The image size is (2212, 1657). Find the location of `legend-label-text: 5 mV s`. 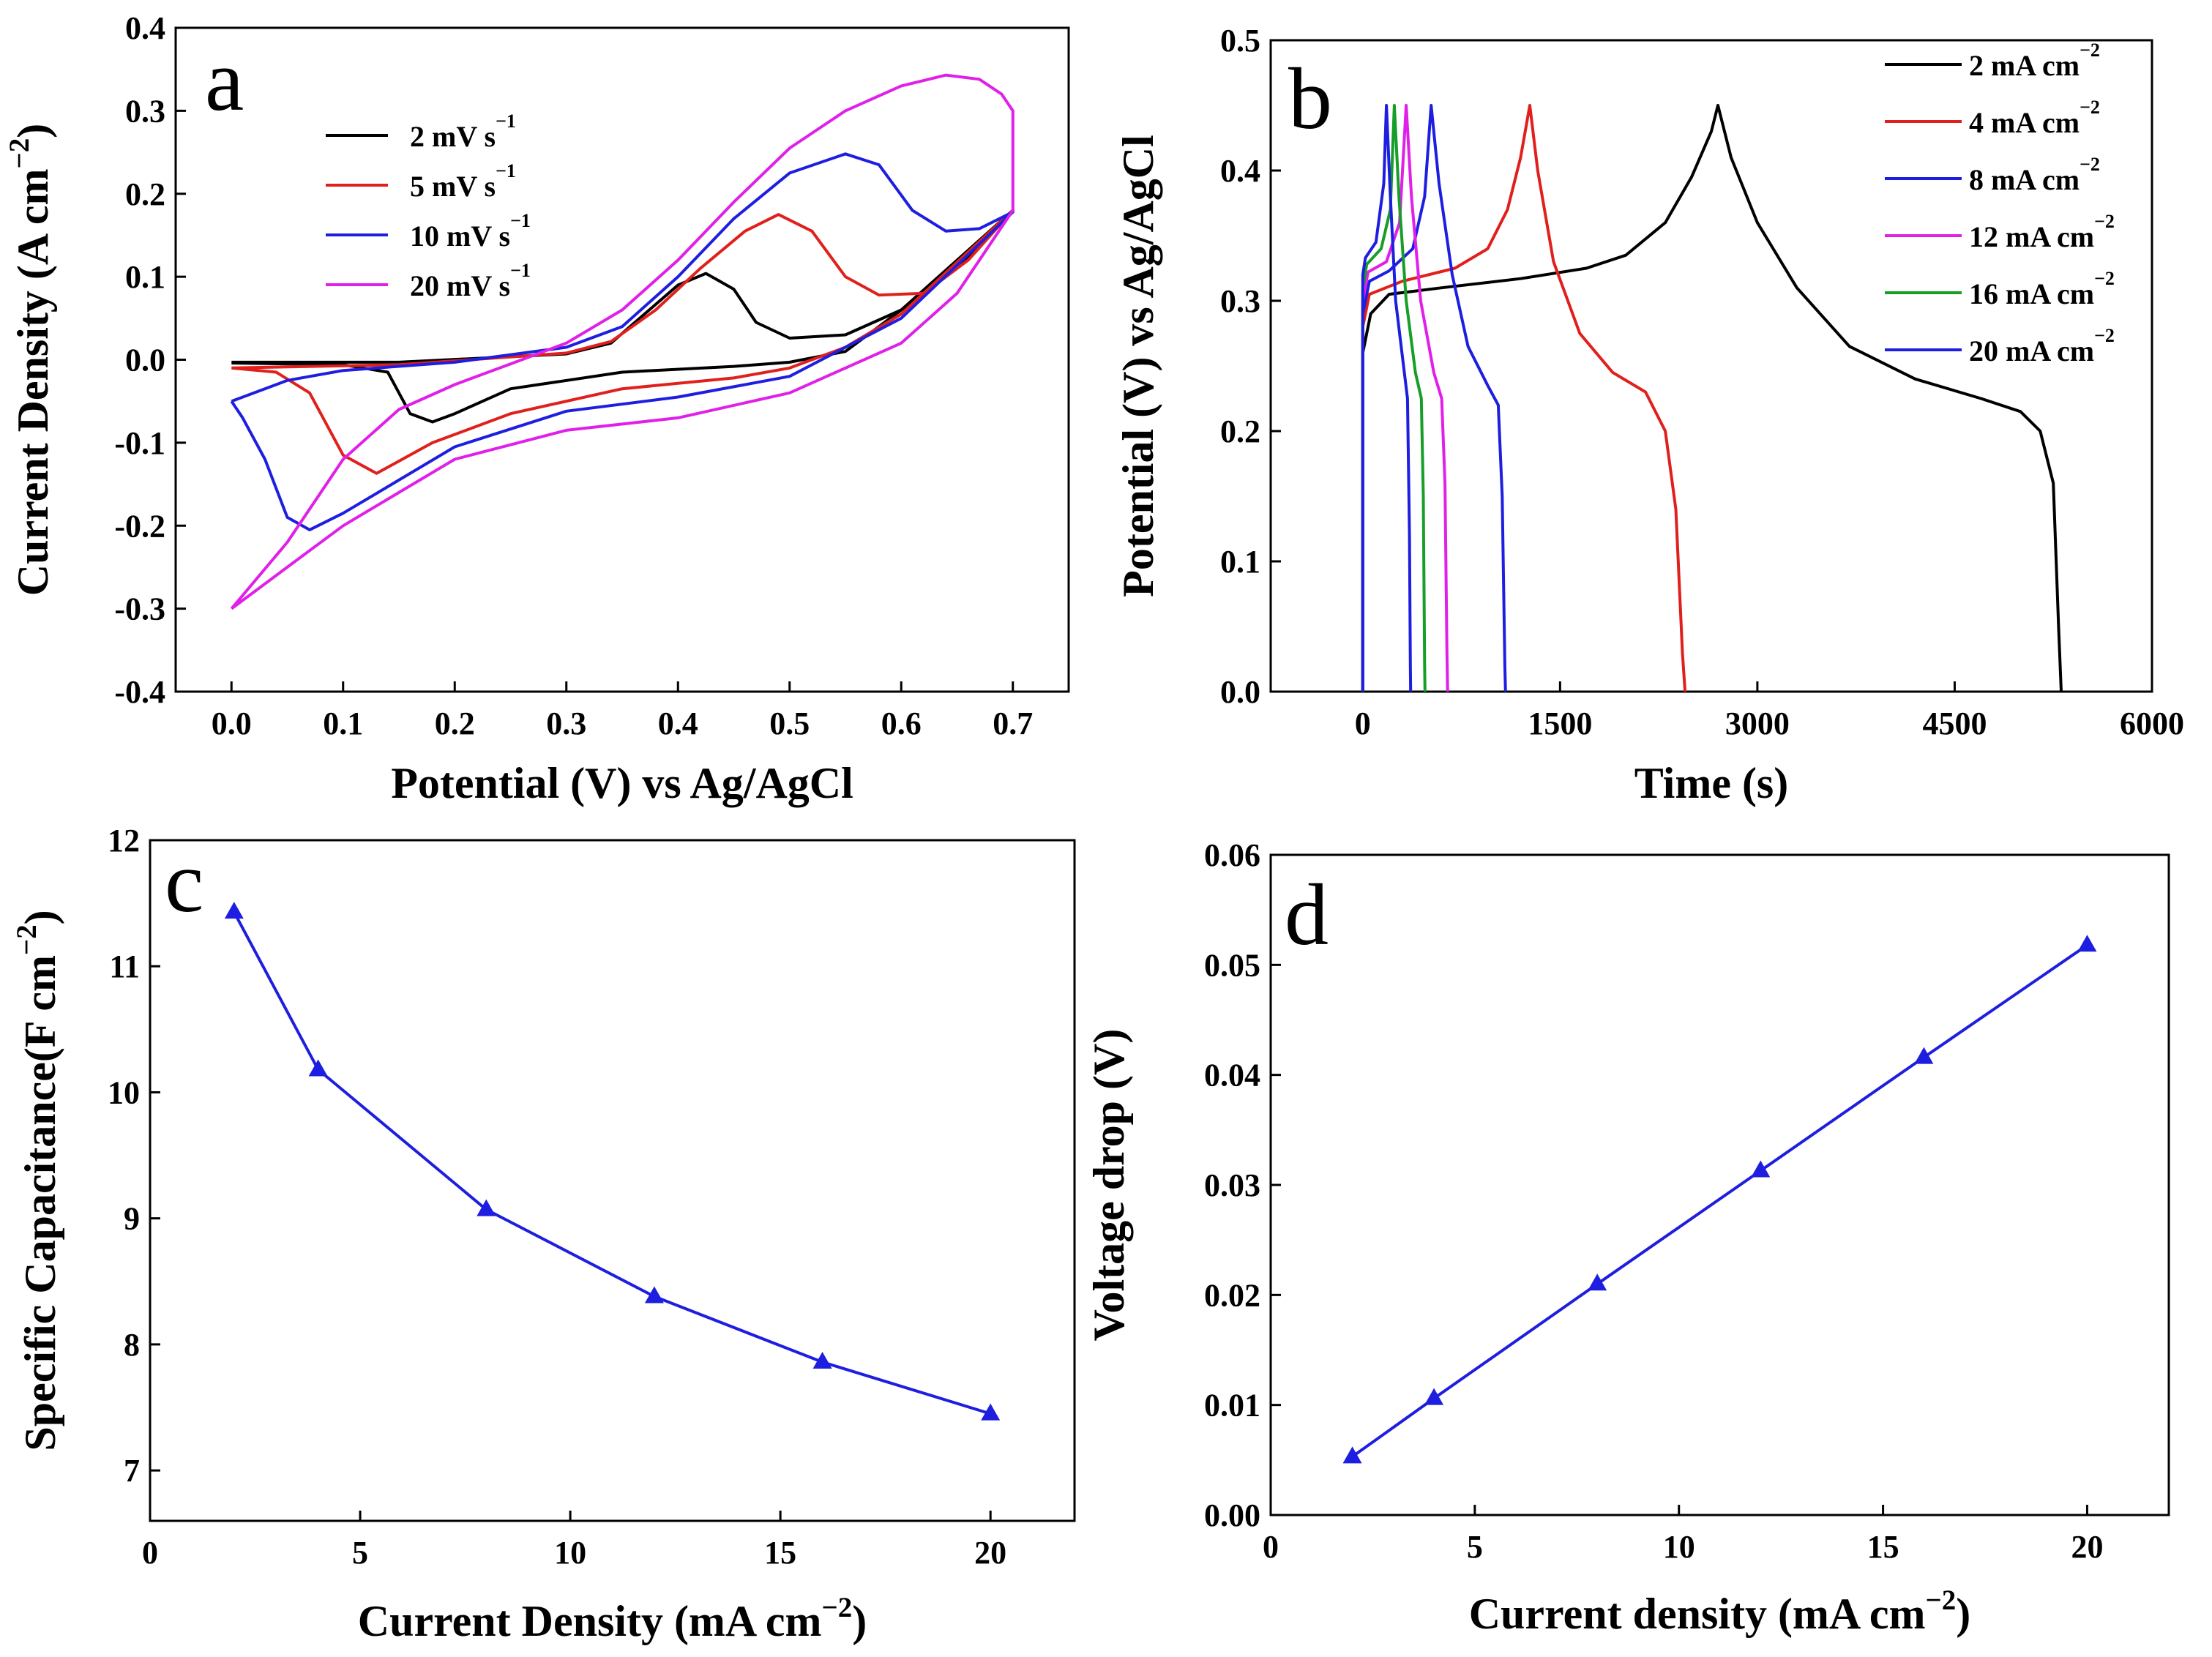

legend-label-text: 5 mV s is located at coordinates (453, 186).